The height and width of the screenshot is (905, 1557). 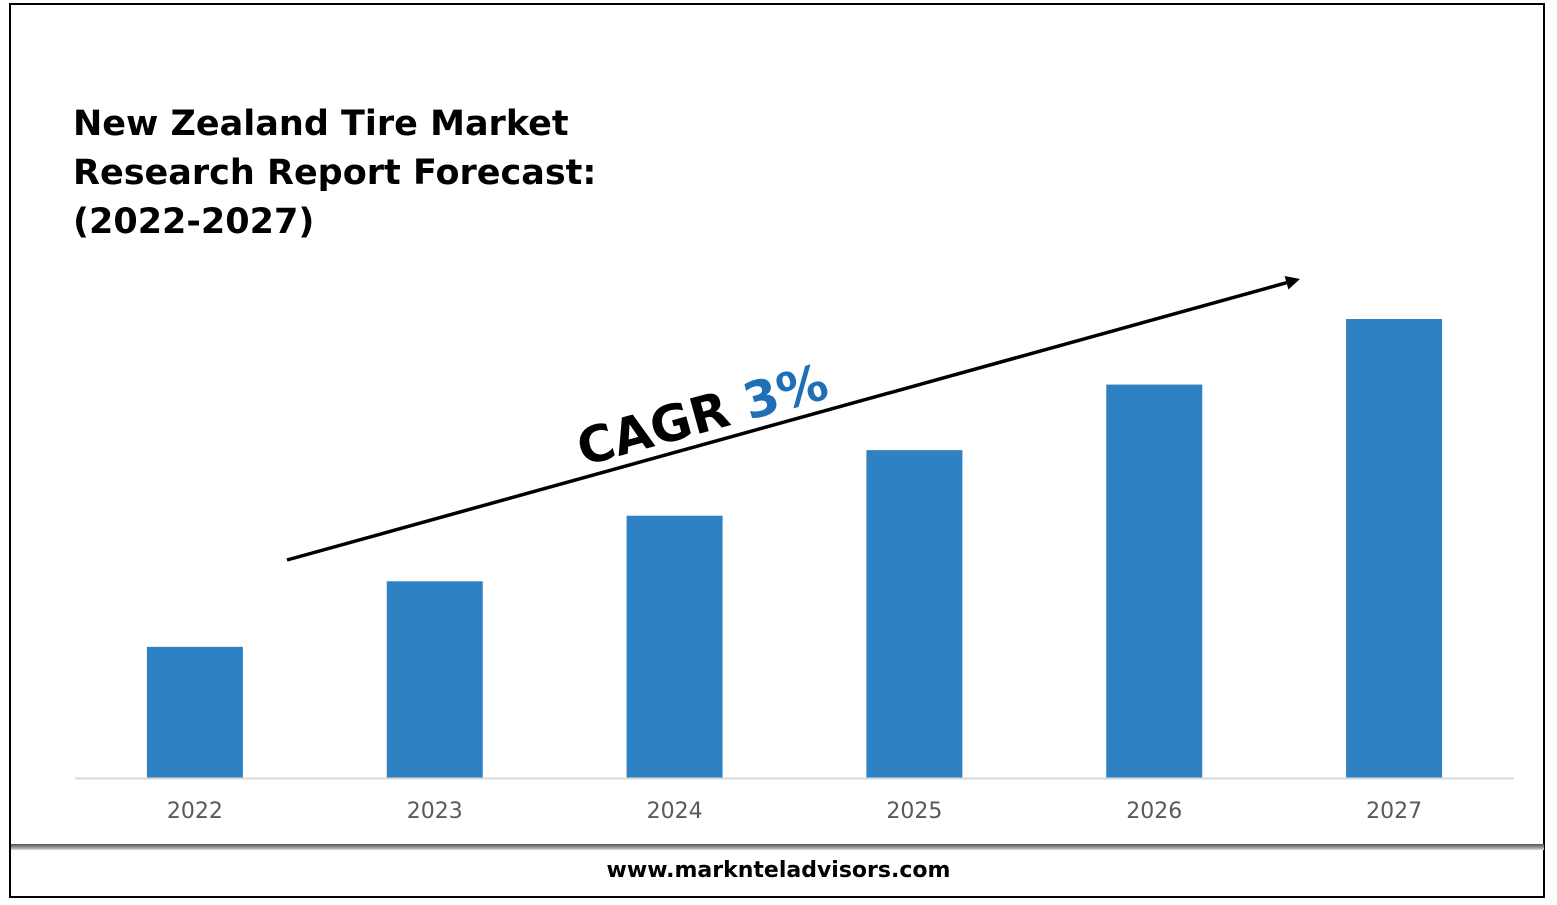 What do you see at coordinates (778, 870) in the screenshot?
I see `footer-url: www.marknteladvisors.com` at bounding box center [778, 870].